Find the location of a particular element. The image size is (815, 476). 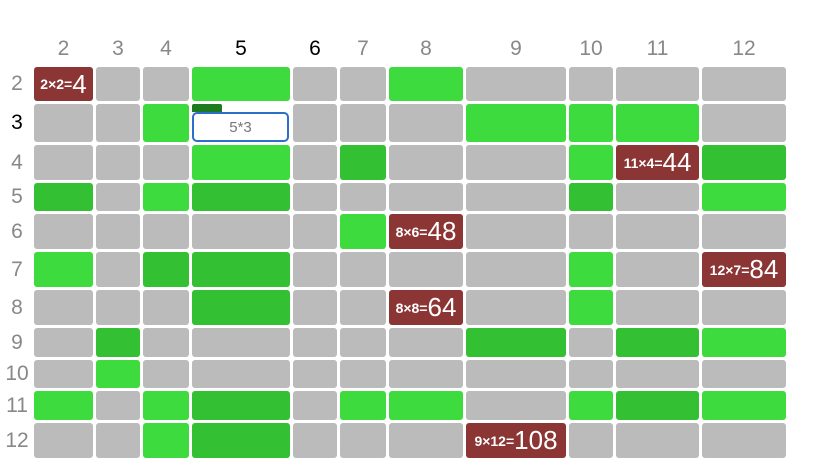

cell: 12×7= 84 is located at coordinates (744, 269).